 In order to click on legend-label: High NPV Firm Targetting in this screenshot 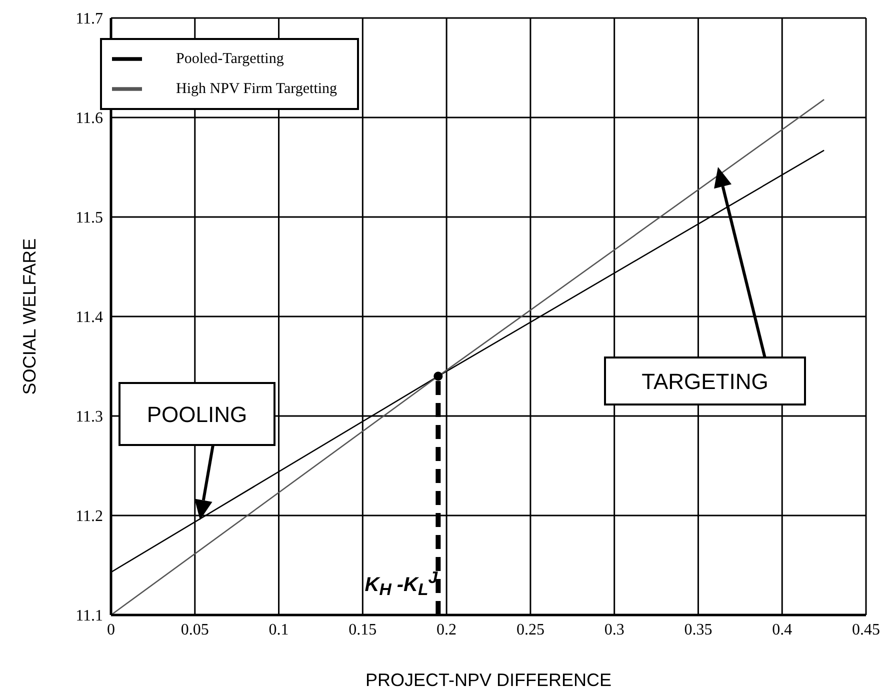, I will do `click(257, 88)`.